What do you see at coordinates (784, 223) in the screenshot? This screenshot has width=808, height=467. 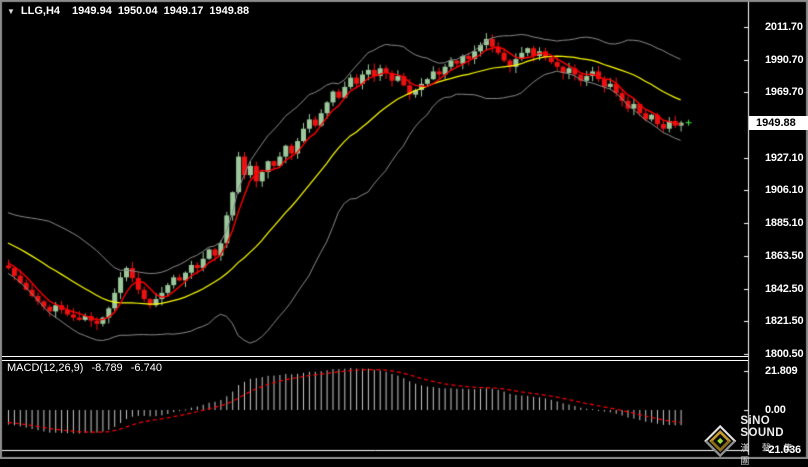 I see `price-tick-label: 1885.10` at bounding box center [784, 223].